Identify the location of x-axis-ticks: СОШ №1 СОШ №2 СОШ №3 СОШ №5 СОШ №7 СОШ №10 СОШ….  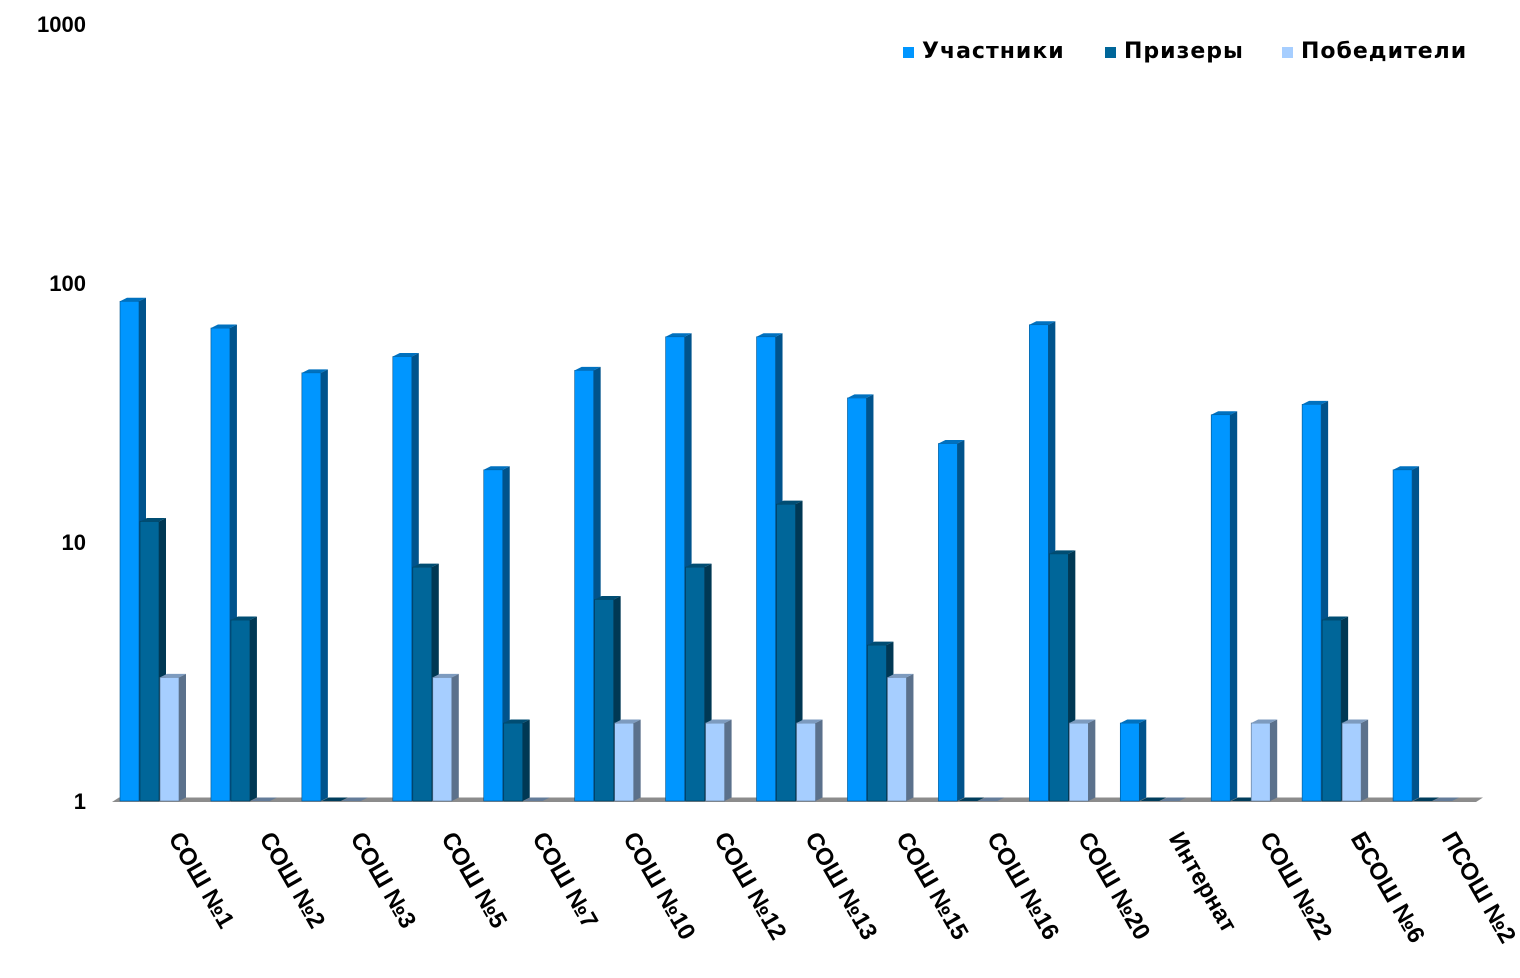
(841, 888).